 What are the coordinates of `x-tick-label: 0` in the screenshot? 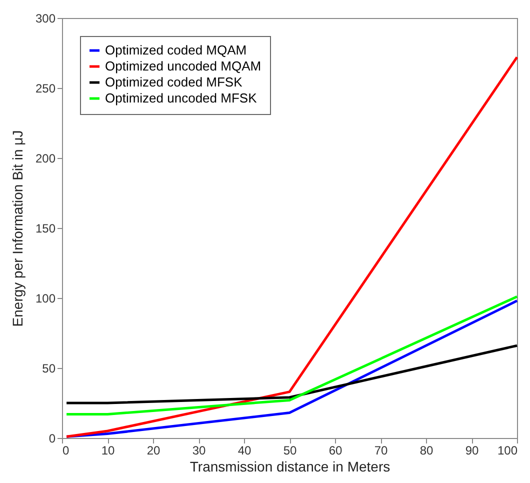 It's located at (66, 451).